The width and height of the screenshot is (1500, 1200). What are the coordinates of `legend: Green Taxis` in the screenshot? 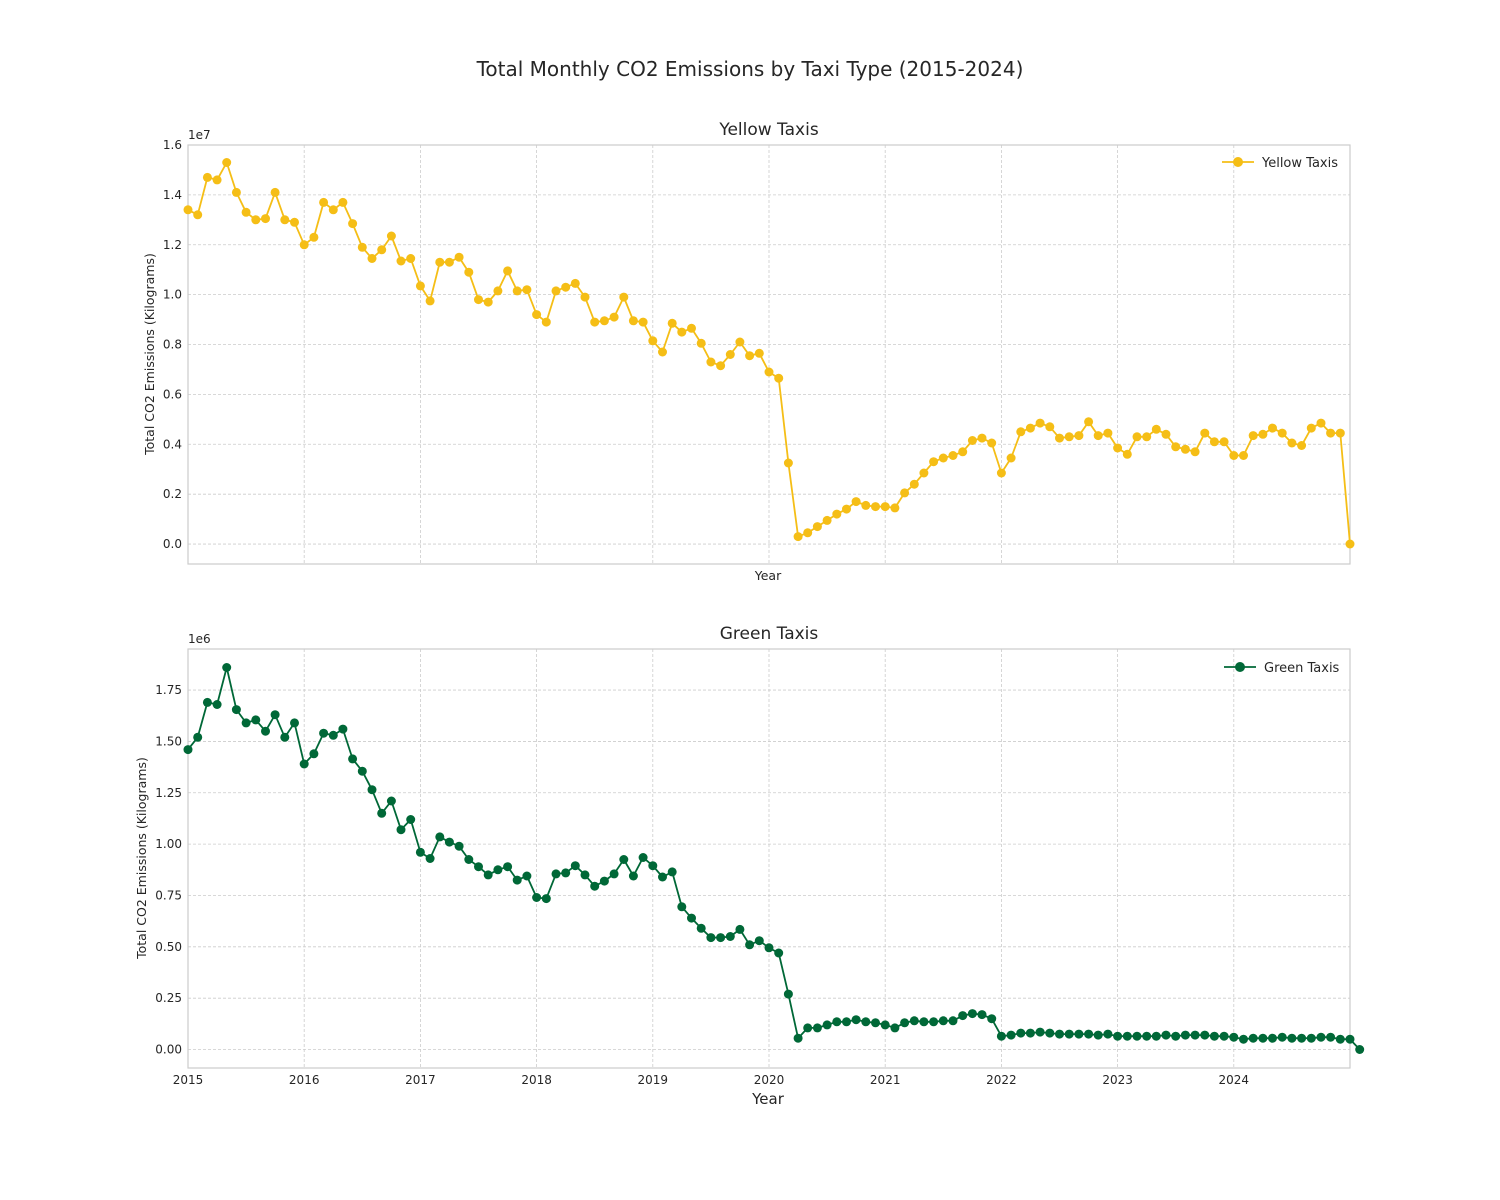 It's located at (1282, 668).